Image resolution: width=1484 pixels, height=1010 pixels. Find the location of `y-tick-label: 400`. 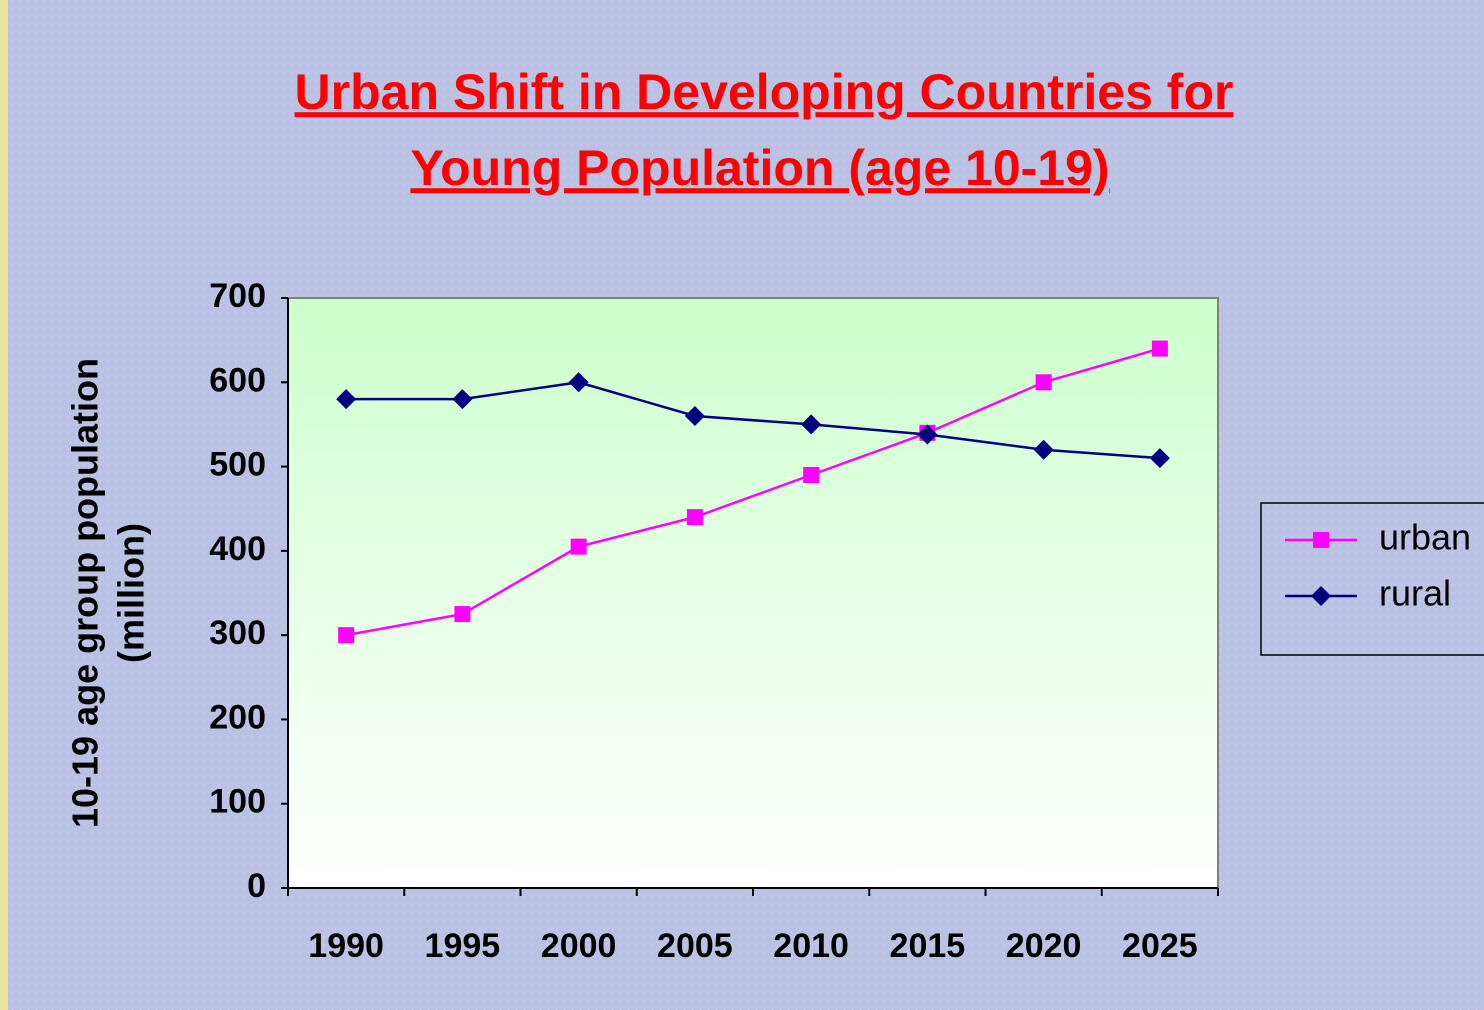

y-tick-label: 400 is located at coordinates (237, 549).